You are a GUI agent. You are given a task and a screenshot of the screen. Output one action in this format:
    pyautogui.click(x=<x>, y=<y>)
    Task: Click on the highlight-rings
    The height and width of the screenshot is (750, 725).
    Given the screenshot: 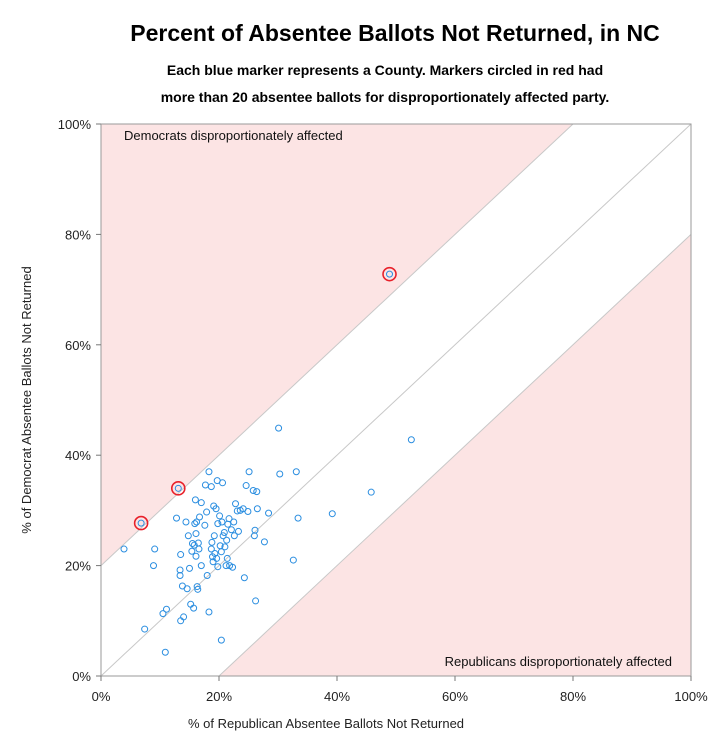 What is the action you would take?
    pyautogui.click(x=265, y=398)
    